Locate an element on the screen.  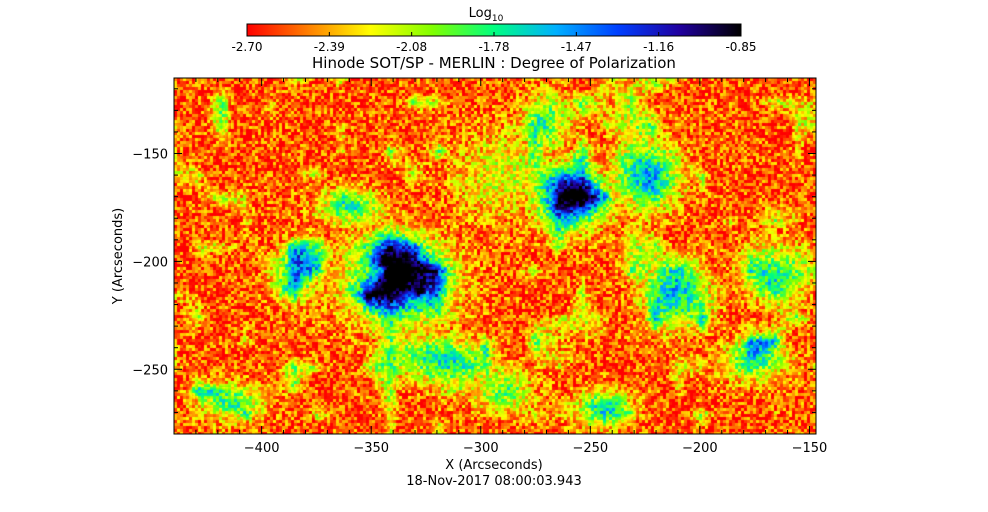
x-tick-label: −400 is located at coordinates (262, 448).